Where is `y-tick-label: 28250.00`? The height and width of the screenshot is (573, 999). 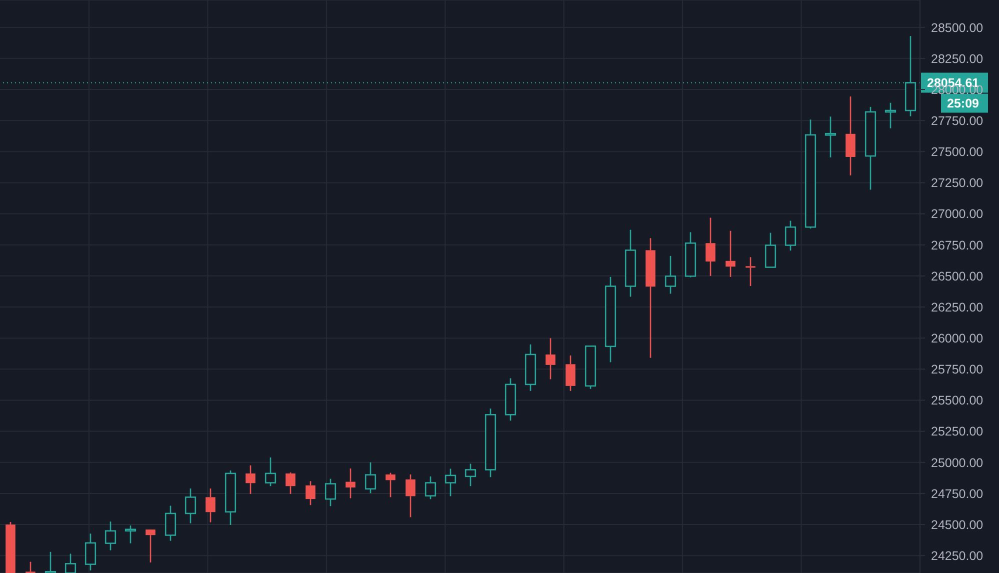
y-tick-label: 28250.00 is located at coordinates (957, 59).